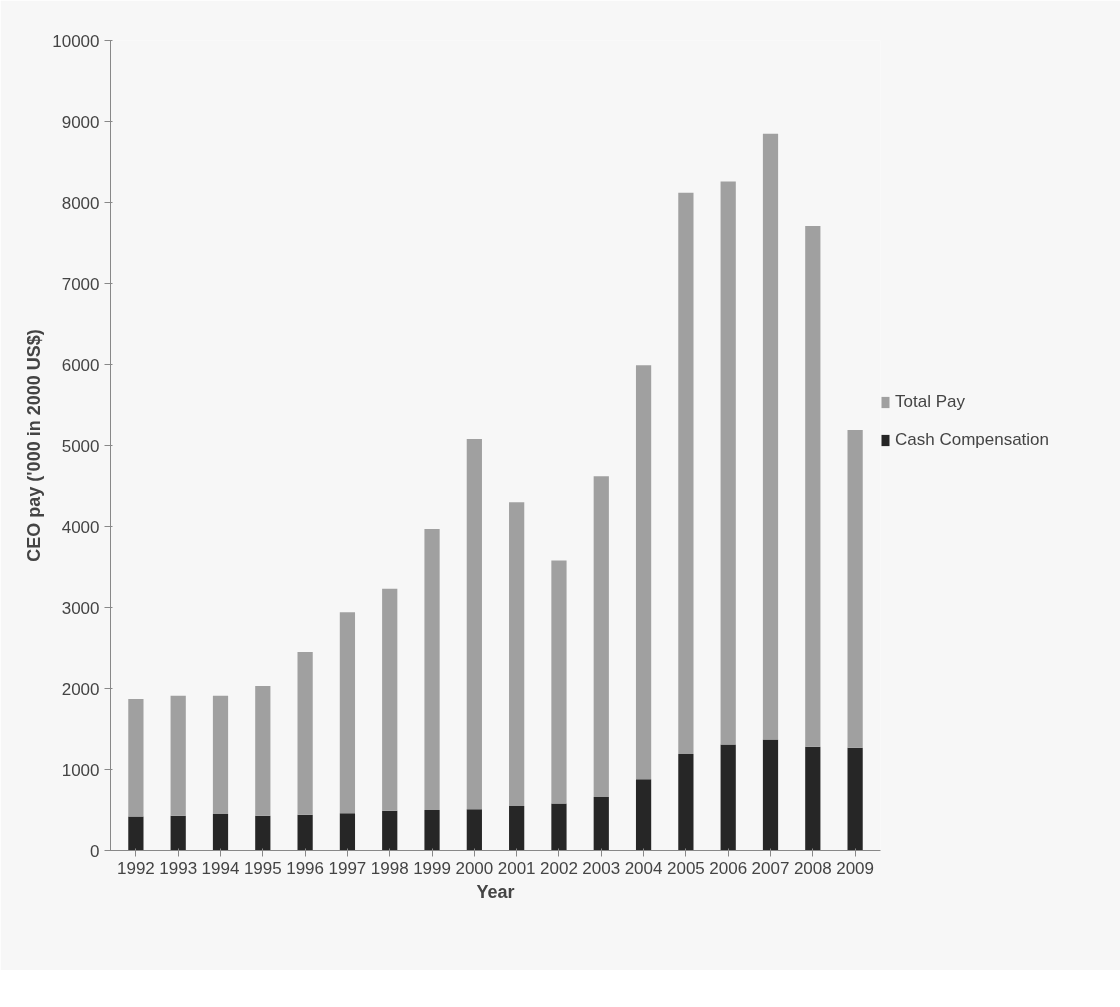 This screenshot has height=1007, width=1120. Describe the element at coordinates (495, 891) in the screenshot. I see `x-axis-title: Year` at that location.